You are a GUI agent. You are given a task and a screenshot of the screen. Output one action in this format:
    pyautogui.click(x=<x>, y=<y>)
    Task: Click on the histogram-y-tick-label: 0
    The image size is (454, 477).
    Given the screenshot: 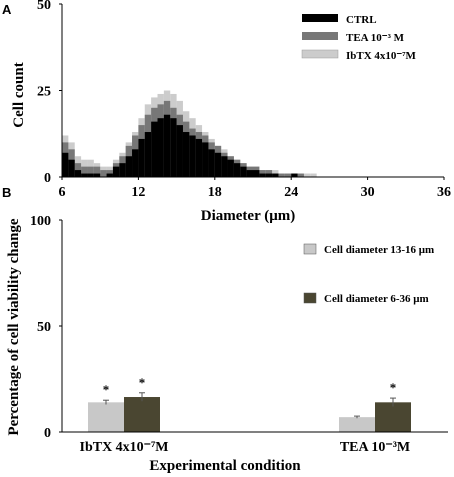 What is the action you would take?
    pyautogui.click(x=47, y=178)
    